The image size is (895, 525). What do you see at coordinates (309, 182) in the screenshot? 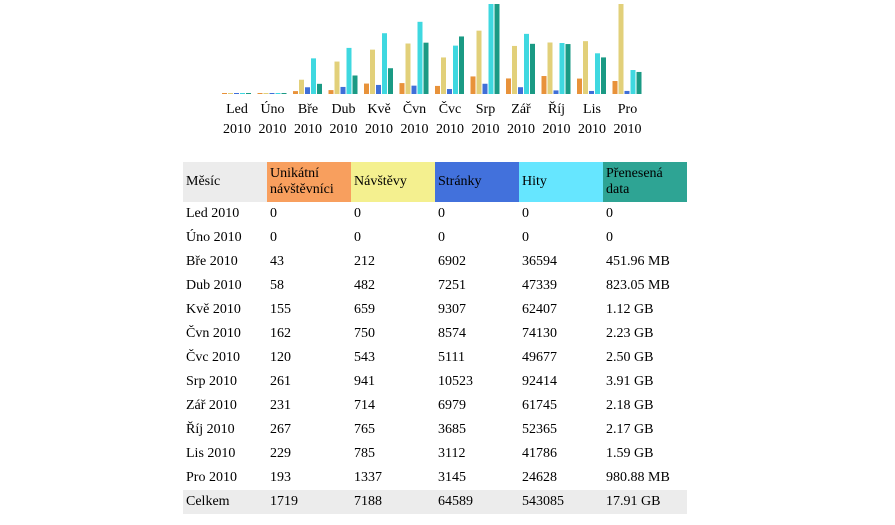
I see `header-unique-visitors: Unikátní návštěvníci` at bounding box center [309, 182].